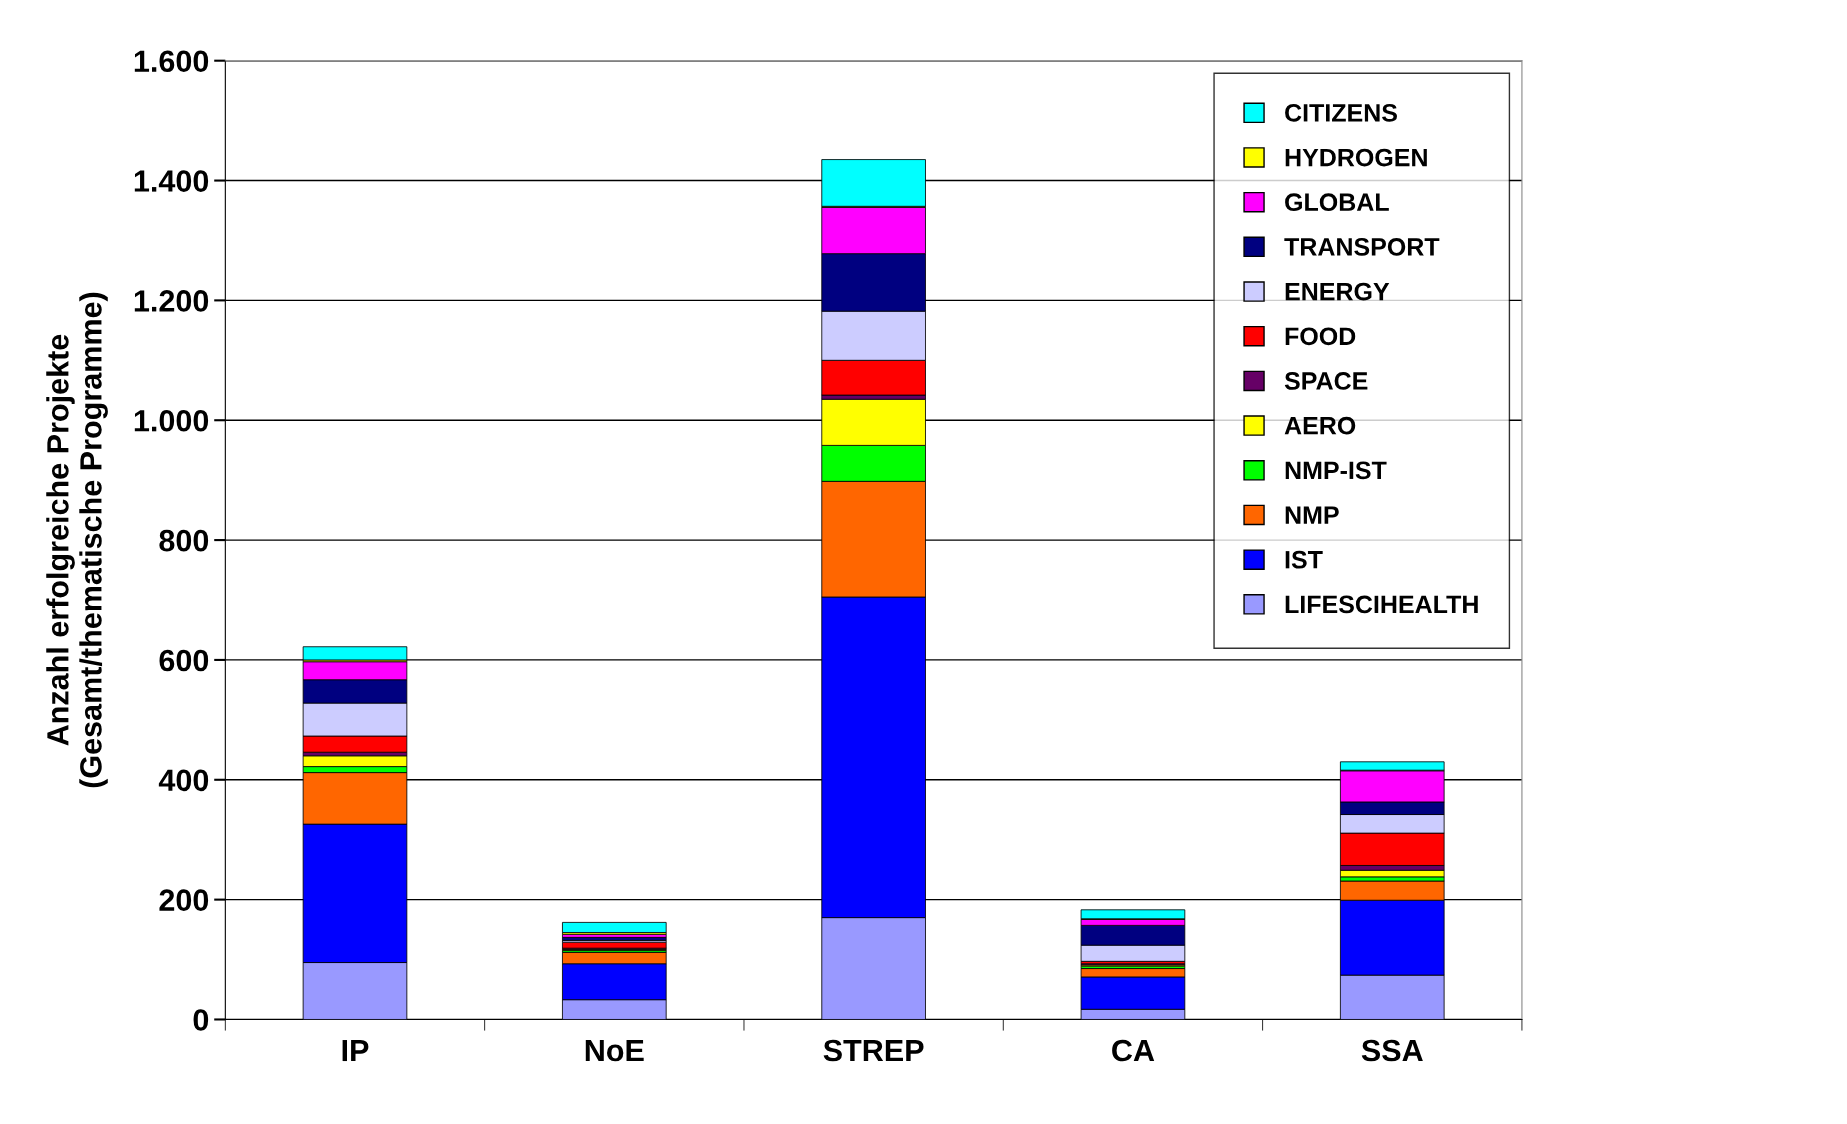  Describe the element at coordinates (355, 1051) in the screenshot. I see `x-tick-label: IP` at that location.